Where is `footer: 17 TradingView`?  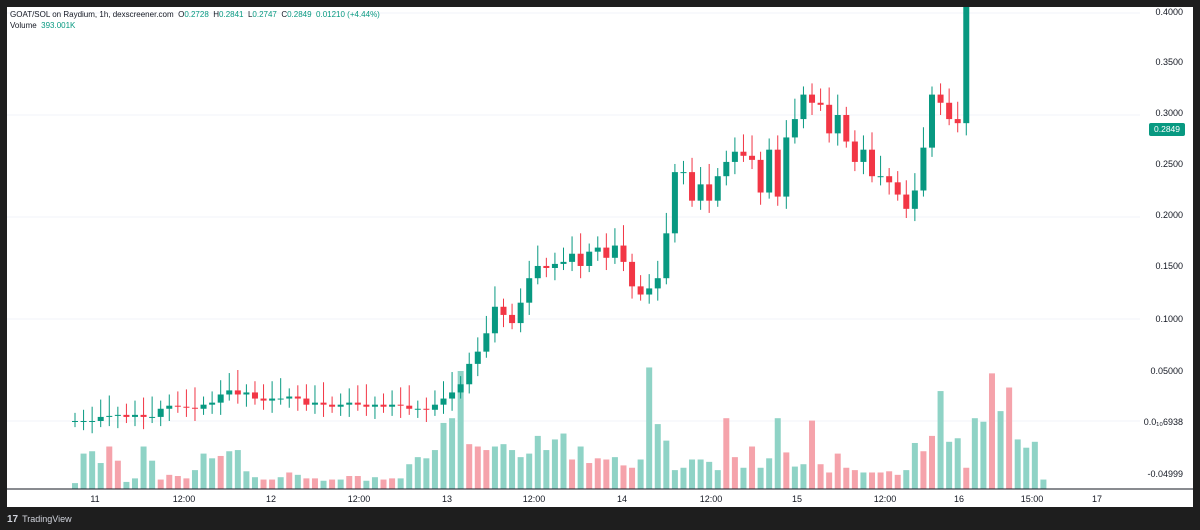 footer: 17 TradingView is located at coordinates (39, 519).